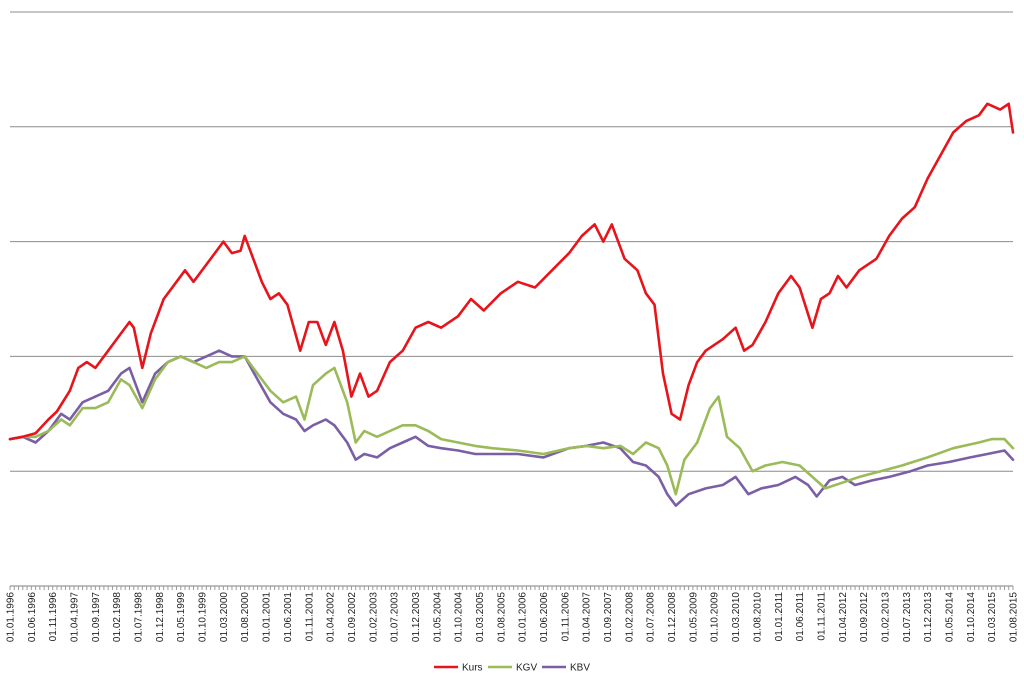 Image resolution: width=1024 pixels, height=686 pixels. Describe the element at coordinates (11, 617) in the screenshot. I see `x-tick-label: 01.01.1996` at that location.